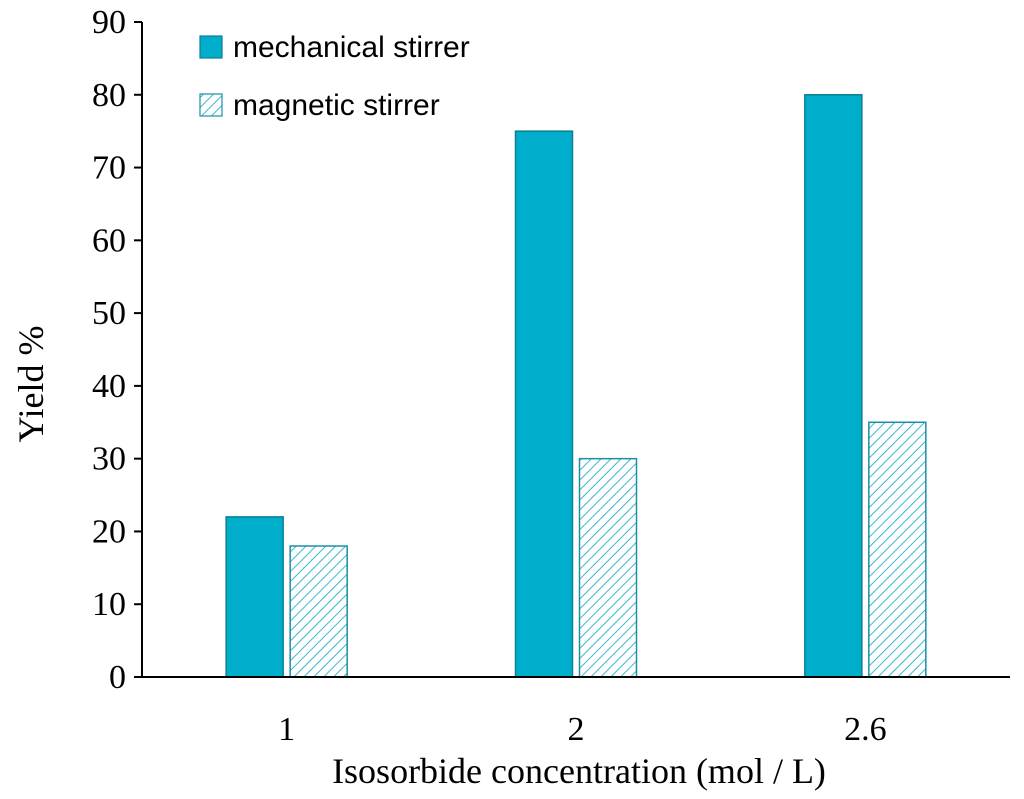 This screenshot has height=799, width=1024. Describe the element at coordinates (579, 771) in the screenshot. I see `x-axis-title: Isosorbide concentration (mol / L)` at that location.